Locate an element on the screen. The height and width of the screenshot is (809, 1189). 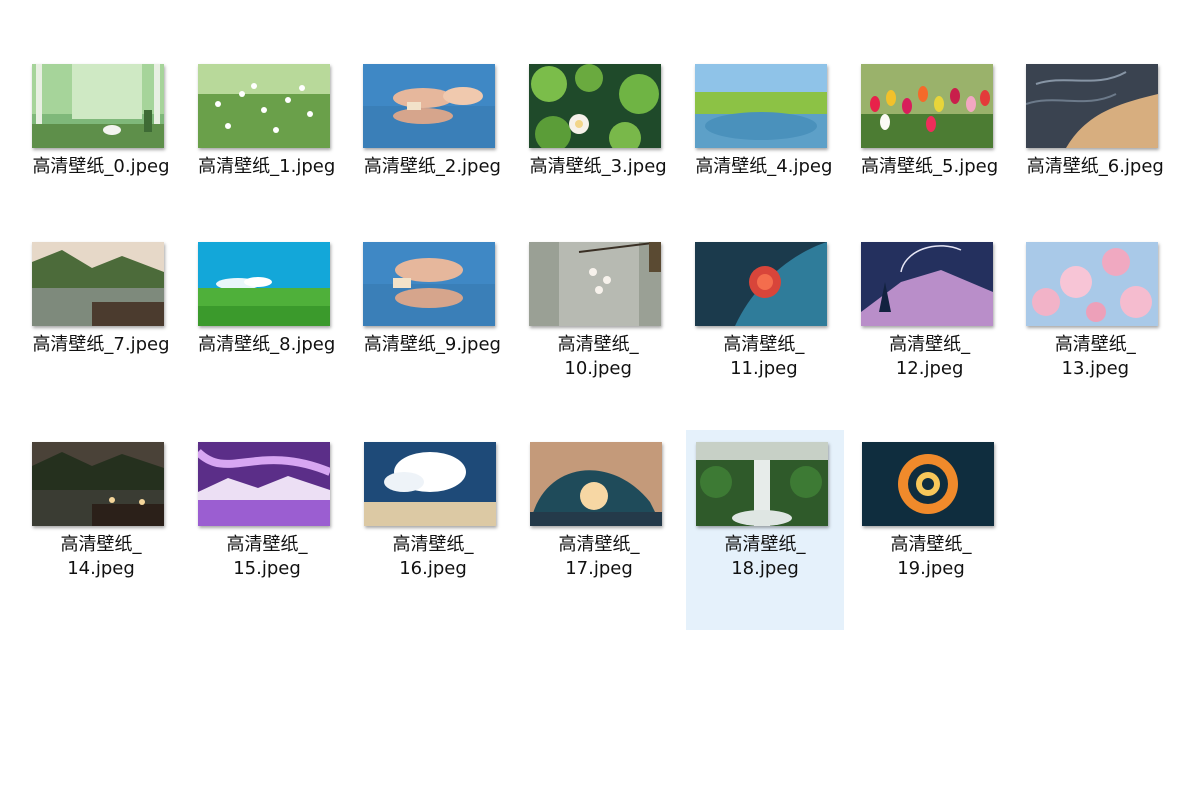
file-item-6: 高清壁纸_6.jpeg is located at coordinates (1095, 152).